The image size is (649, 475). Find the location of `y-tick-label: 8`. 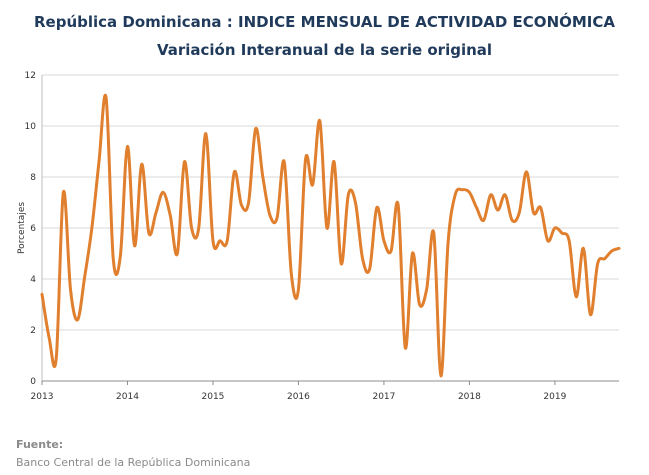

y-tick-label: 8 is located at coordinates (33, 178).